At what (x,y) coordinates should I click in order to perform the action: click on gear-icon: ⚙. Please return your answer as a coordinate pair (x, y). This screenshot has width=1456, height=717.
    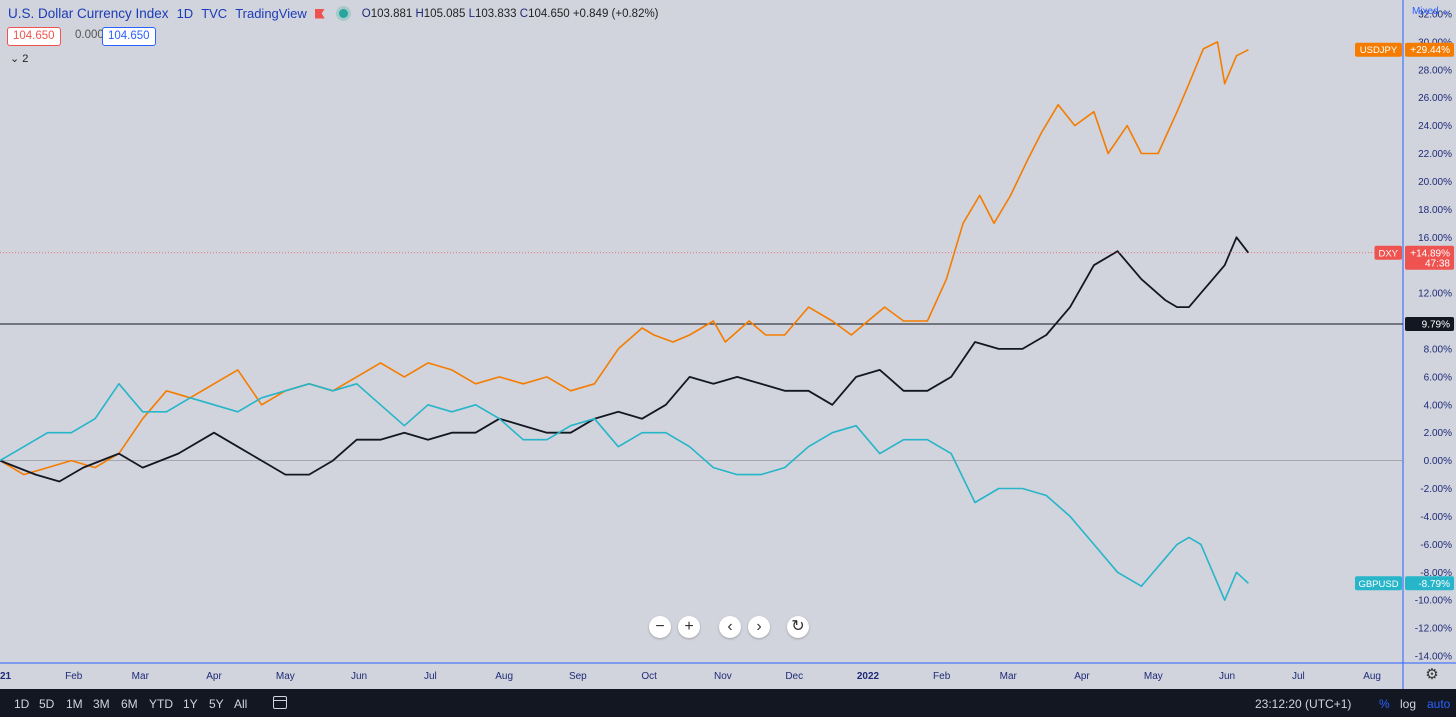
    Looking at the image, I should click on (1432, 674).